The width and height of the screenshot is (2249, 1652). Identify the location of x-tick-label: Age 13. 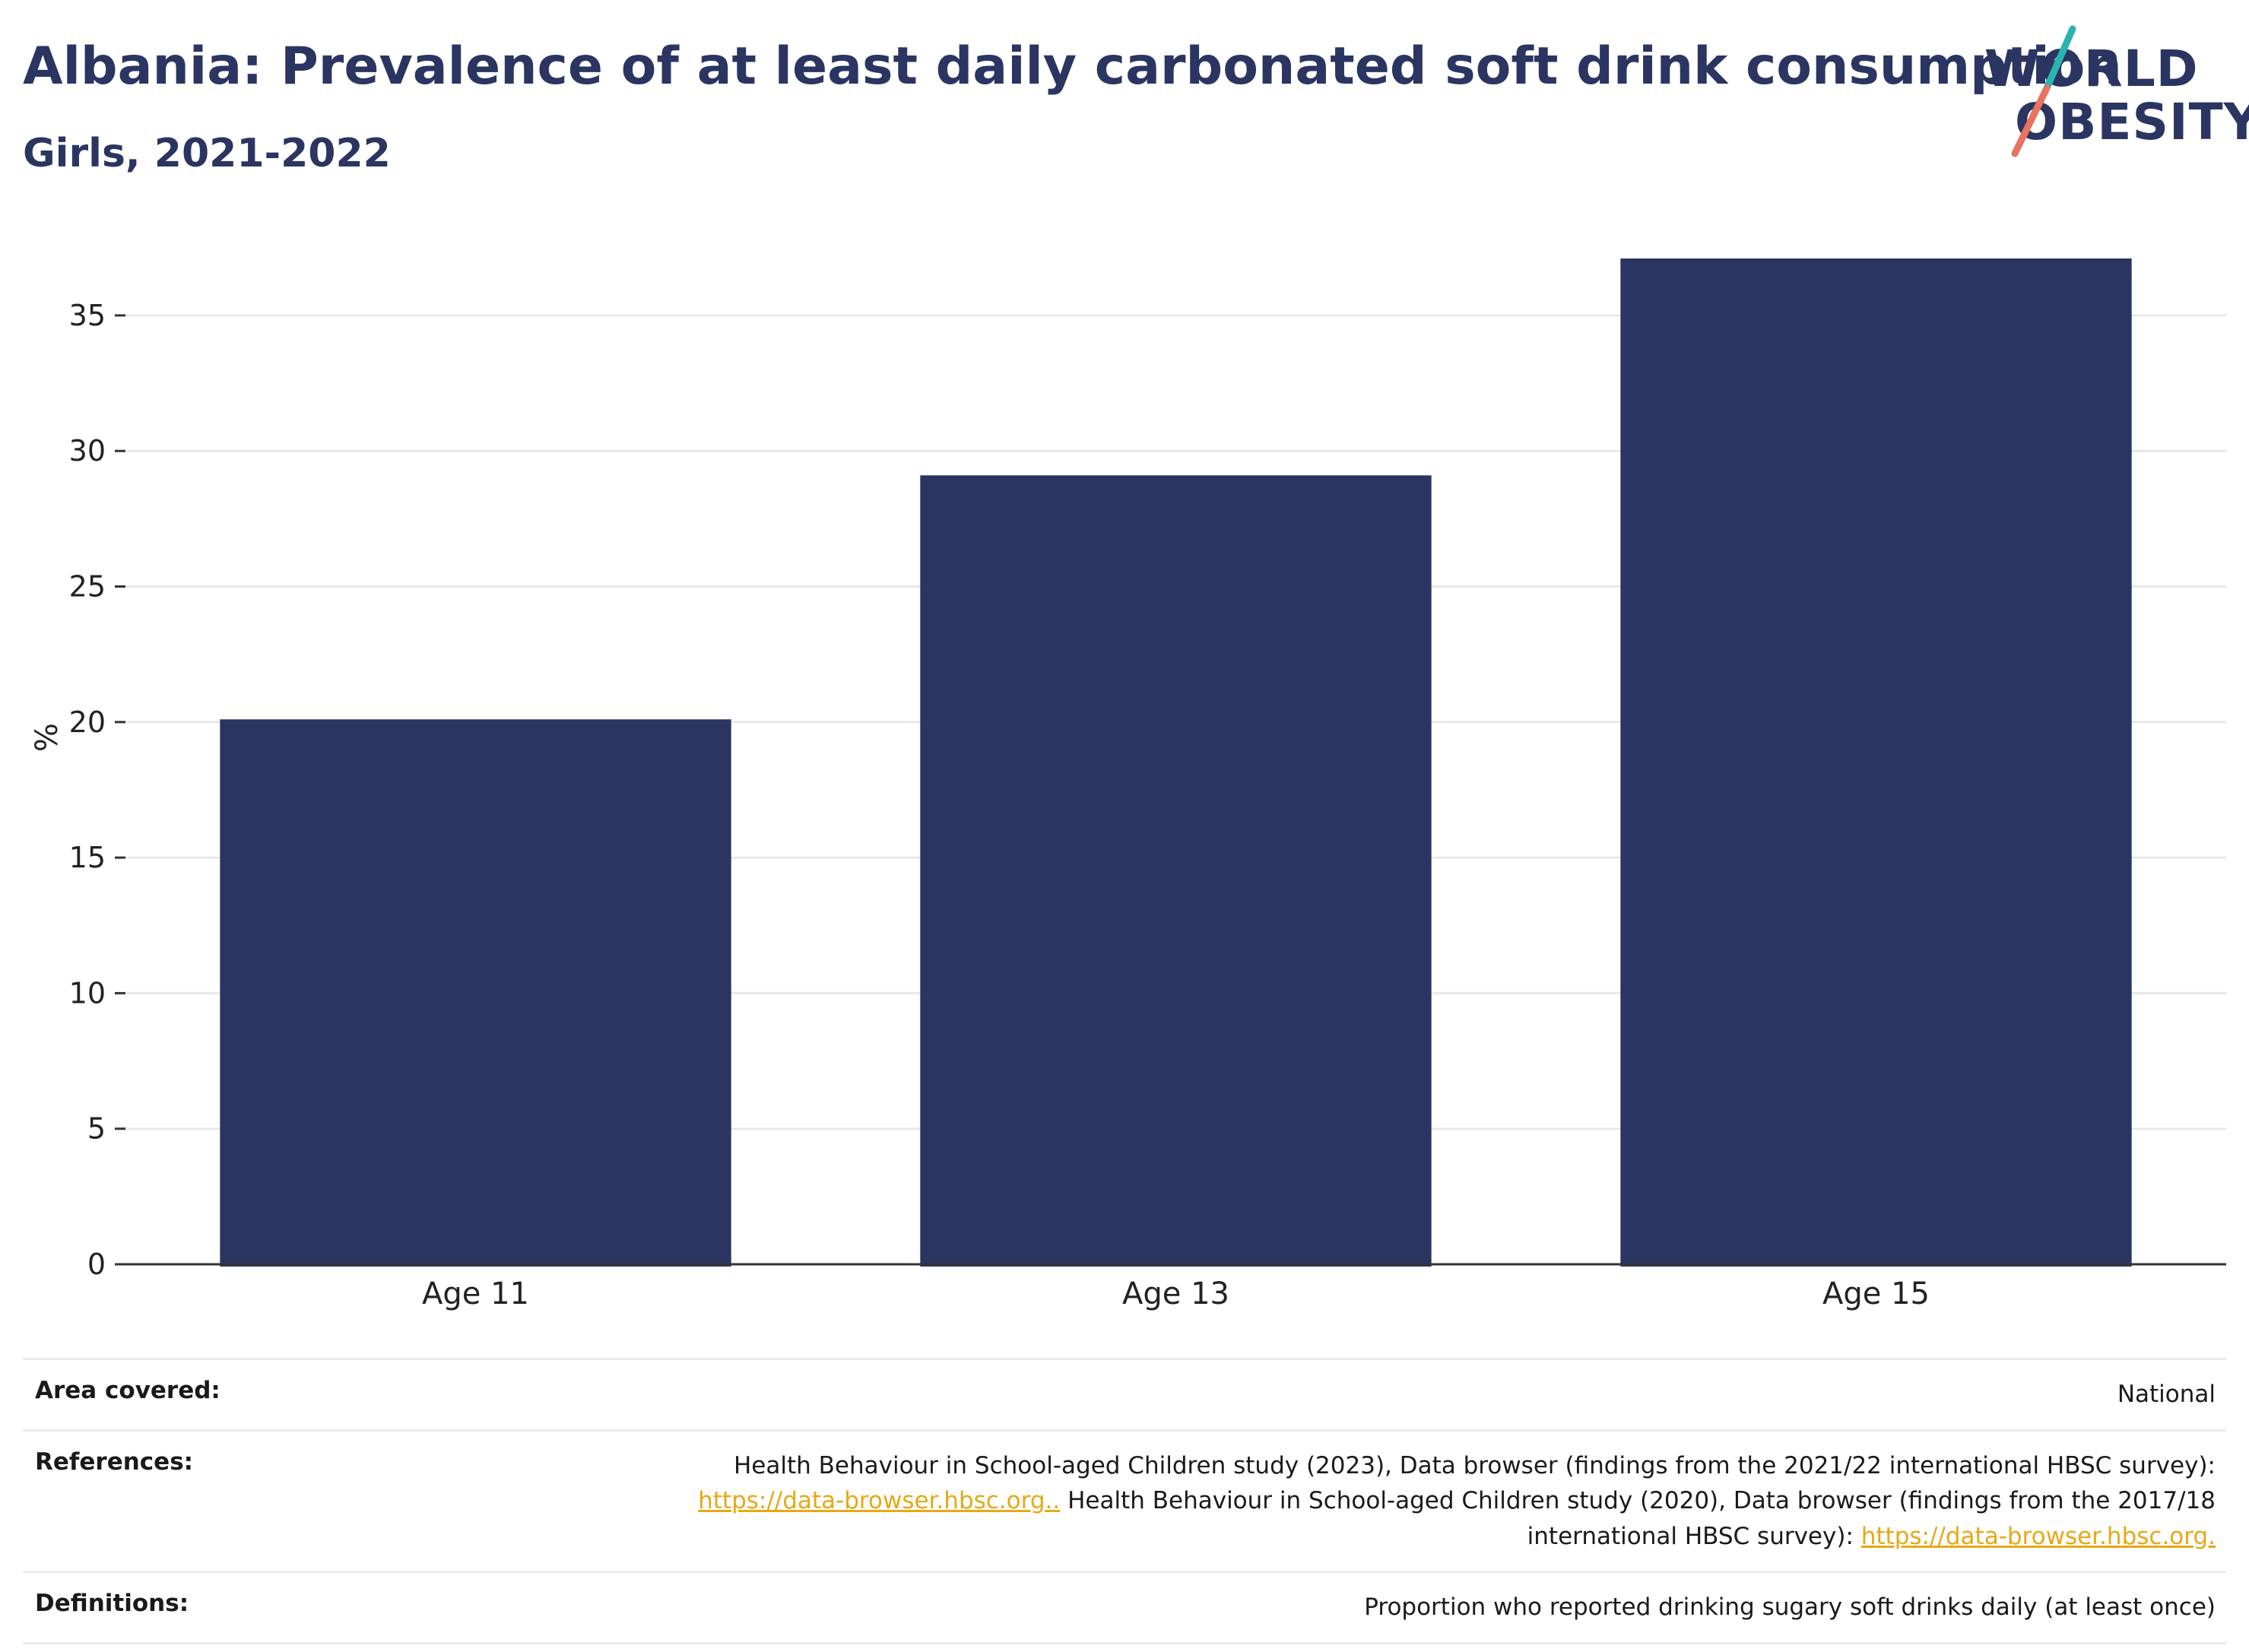
(1175, 1293).